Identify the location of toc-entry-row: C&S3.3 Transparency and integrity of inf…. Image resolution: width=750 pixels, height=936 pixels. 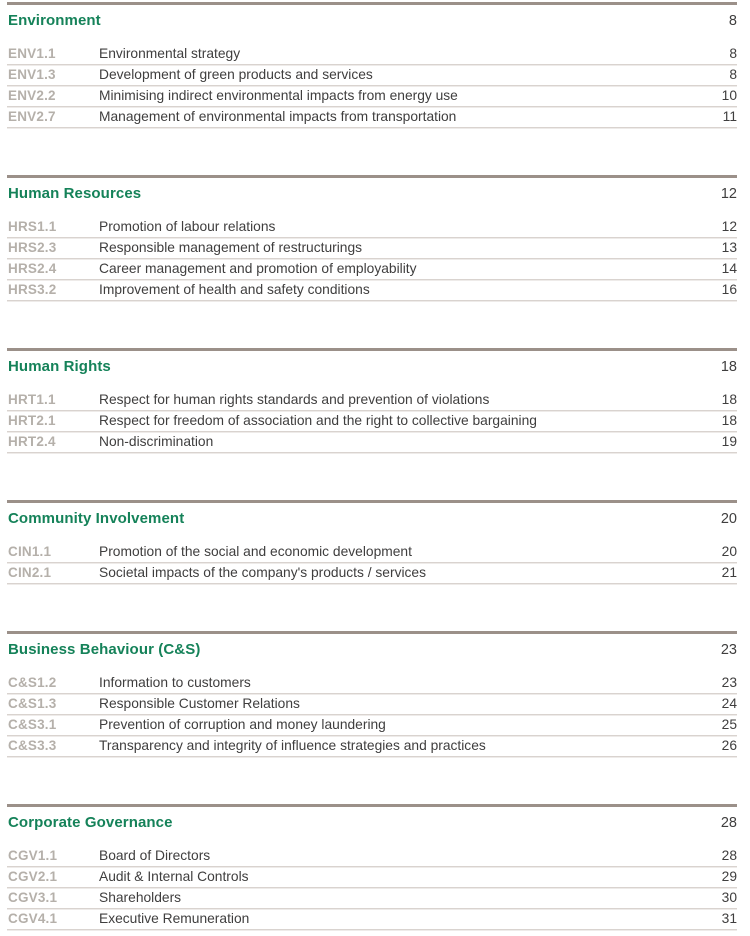
(372, 746).